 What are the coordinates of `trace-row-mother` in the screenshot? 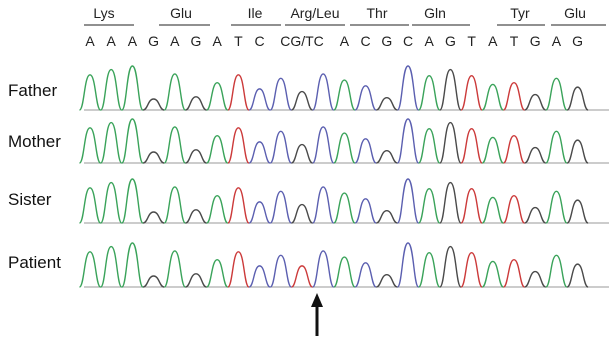 It's located at (343, 141).